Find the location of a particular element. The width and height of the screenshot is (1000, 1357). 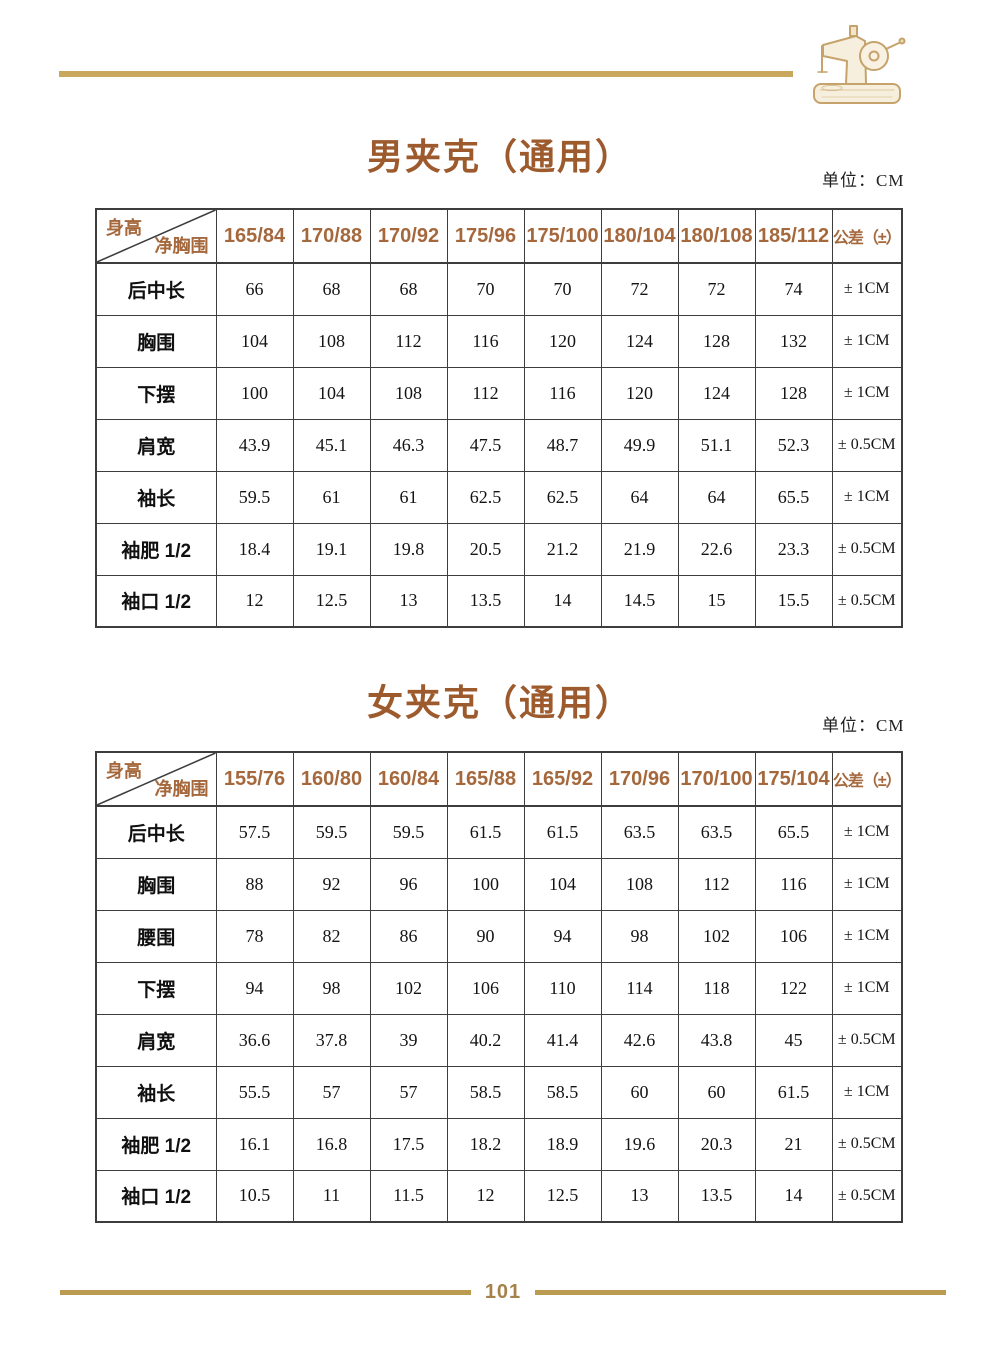

size-value: 106 is located at coordinates (485, 988).